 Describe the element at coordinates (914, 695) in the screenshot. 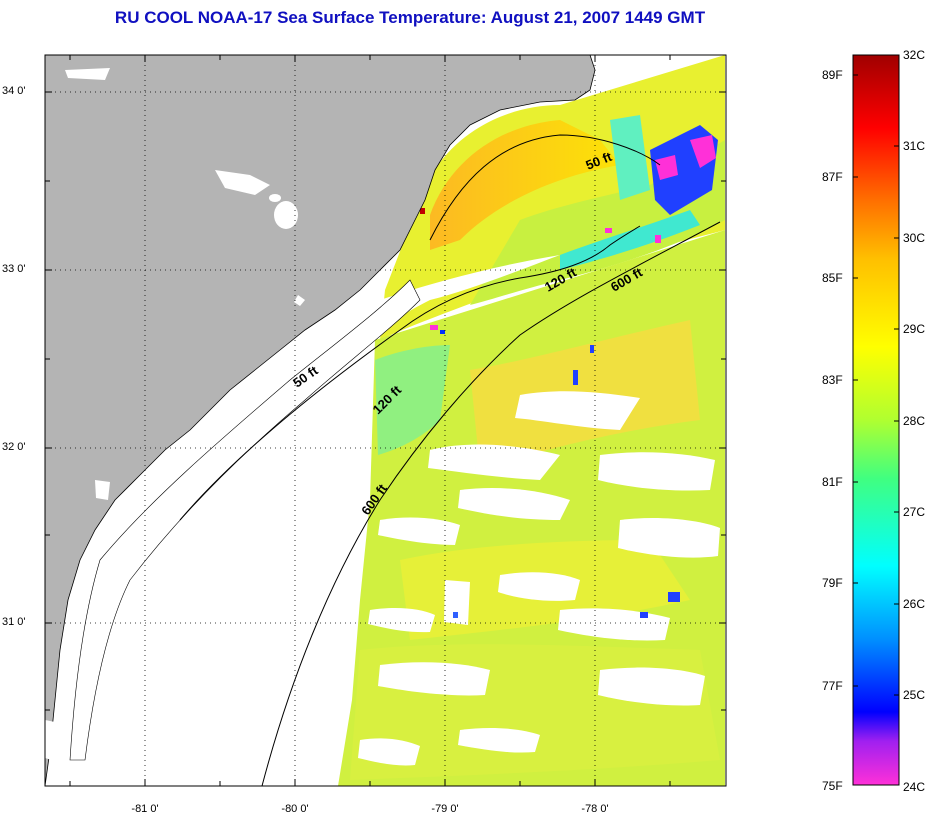

I see `colorbar-c-label: 25C` at that location.